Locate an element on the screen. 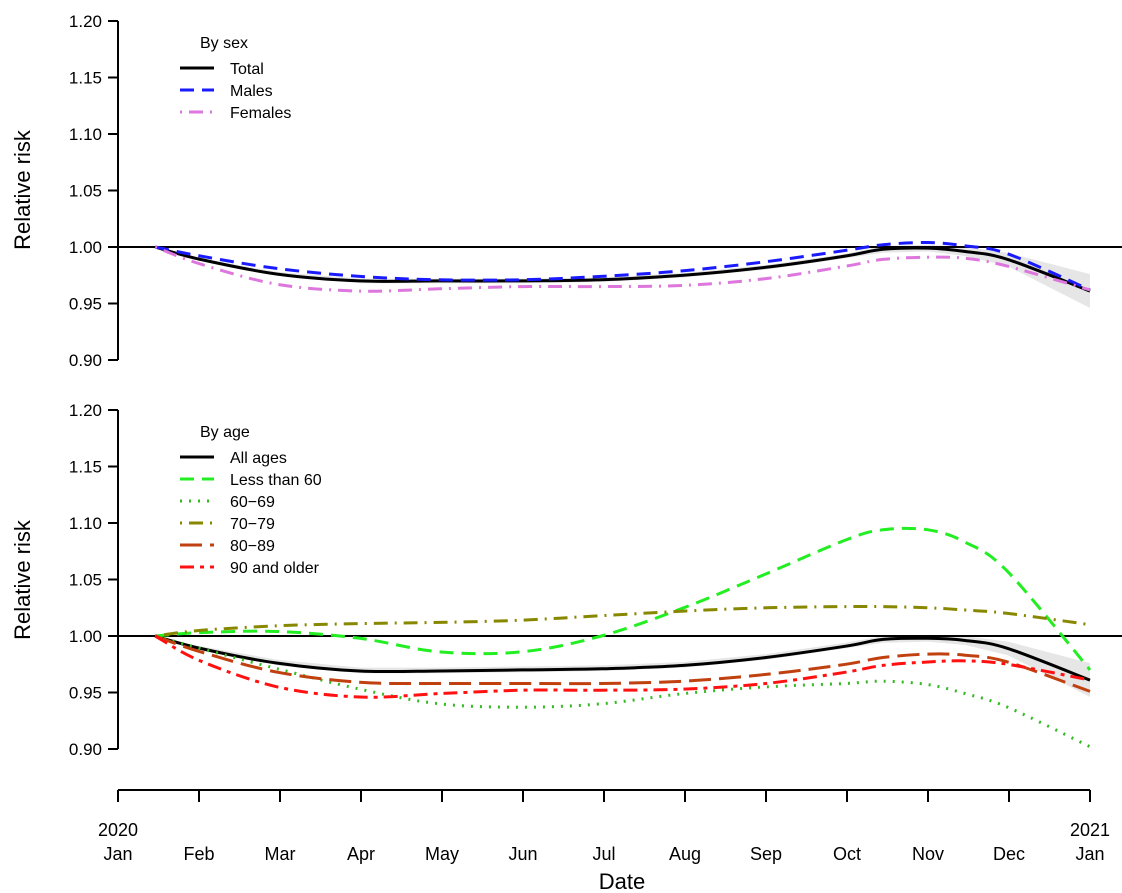 The width and height of the screenshot is (1122, 893). x-tick-label: Apr is located at coordinates (361, 854).